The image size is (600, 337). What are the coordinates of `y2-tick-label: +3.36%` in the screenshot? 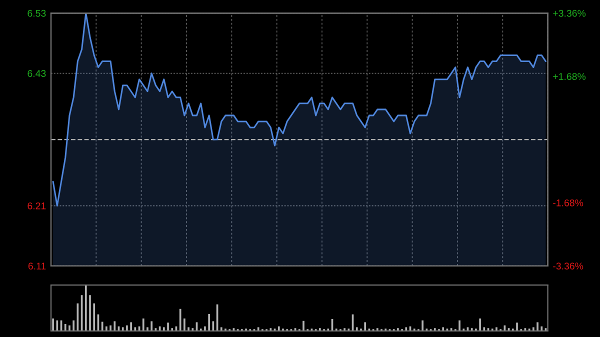 It's located at (569, 13).